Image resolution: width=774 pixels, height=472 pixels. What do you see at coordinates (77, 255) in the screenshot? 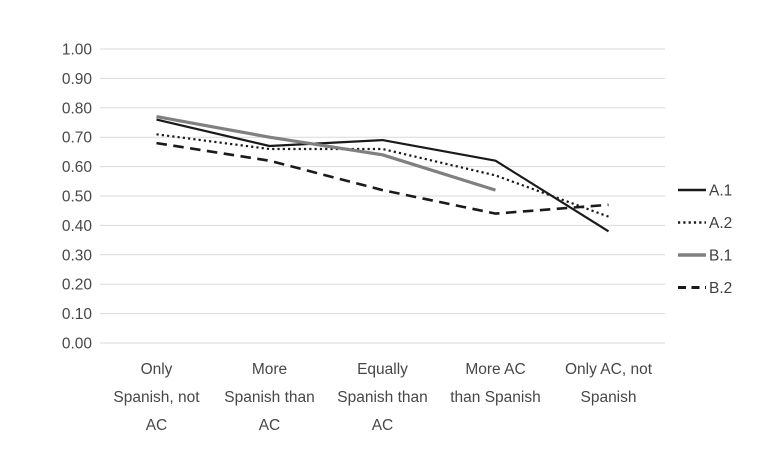
I see `y-axis-tick-label: 0.30` at bounding box center [77, 255].